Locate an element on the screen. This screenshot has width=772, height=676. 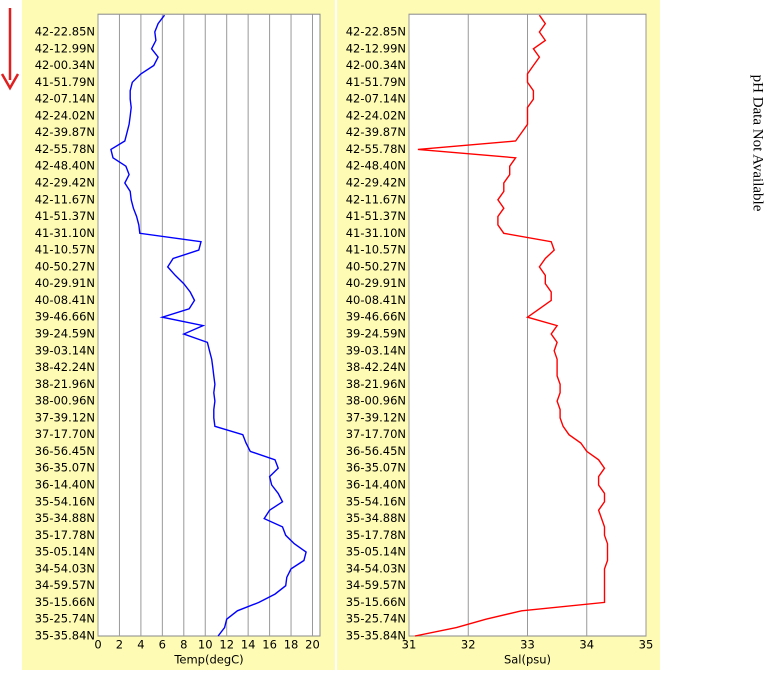
x-tick-label: 32 is located at coordinates (468, 645).